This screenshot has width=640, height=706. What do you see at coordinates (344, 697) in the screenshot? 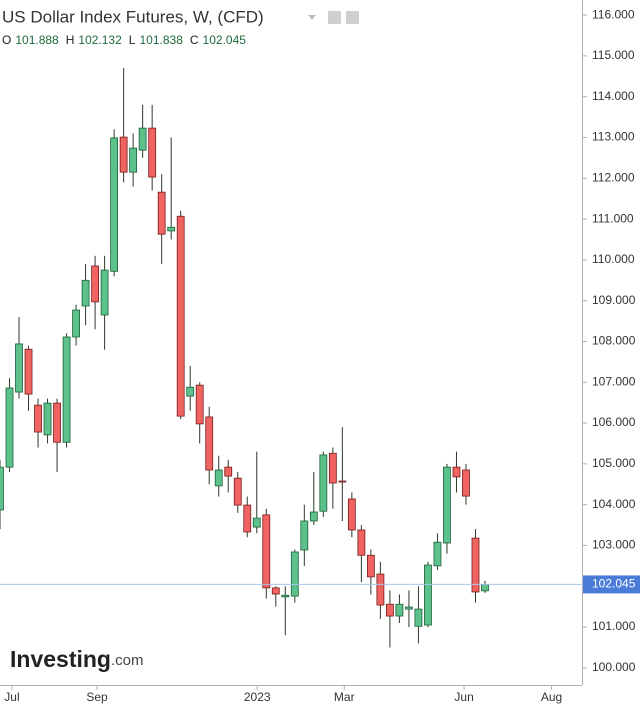
I see `x-tick-label: Mar` at bounding box center [344, 697].